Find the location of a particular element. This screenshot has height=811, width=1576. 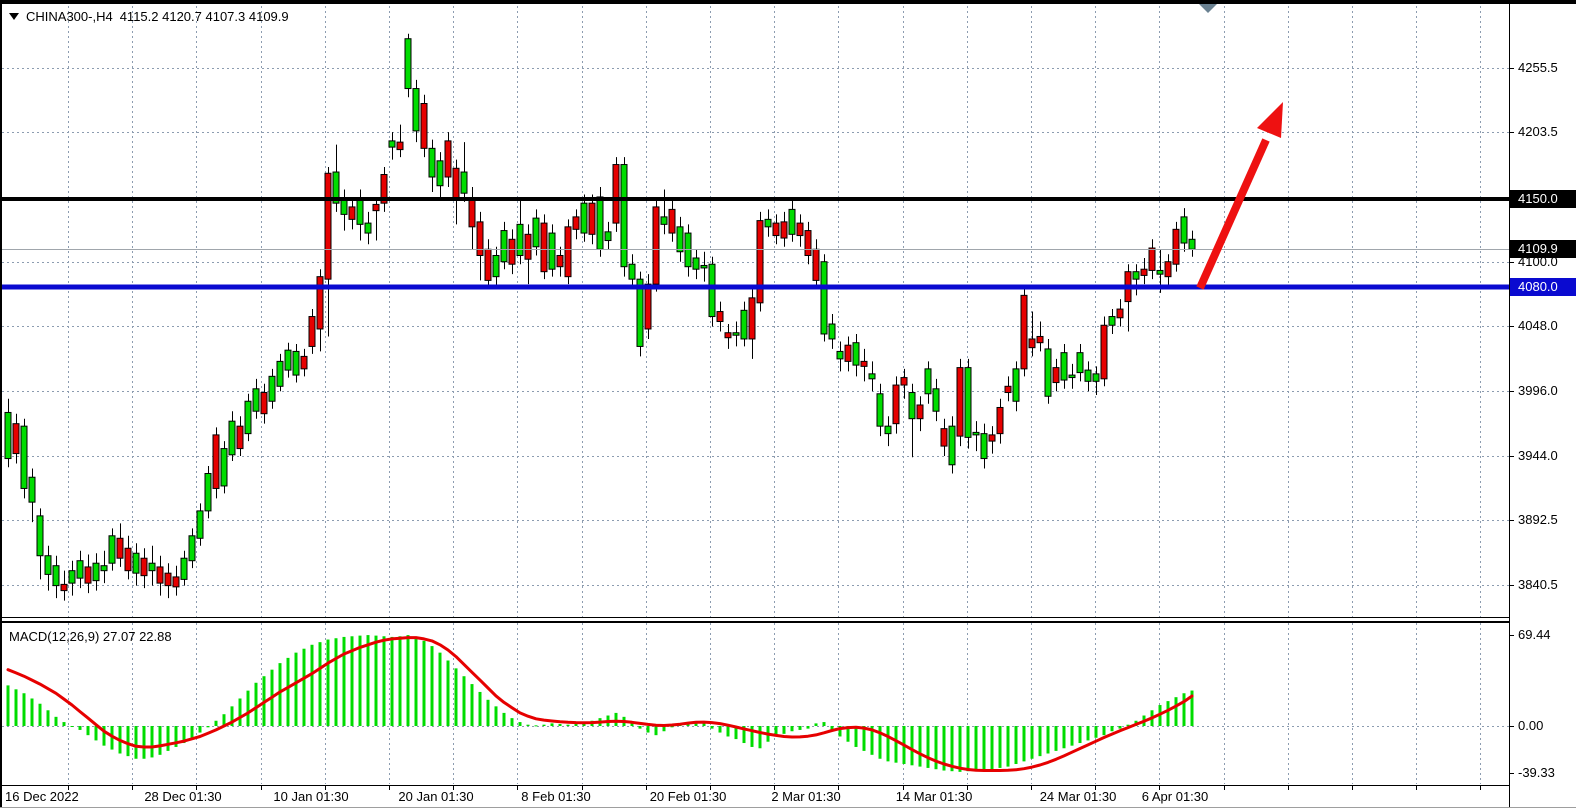

top-border is located at coordinates (788, 2).